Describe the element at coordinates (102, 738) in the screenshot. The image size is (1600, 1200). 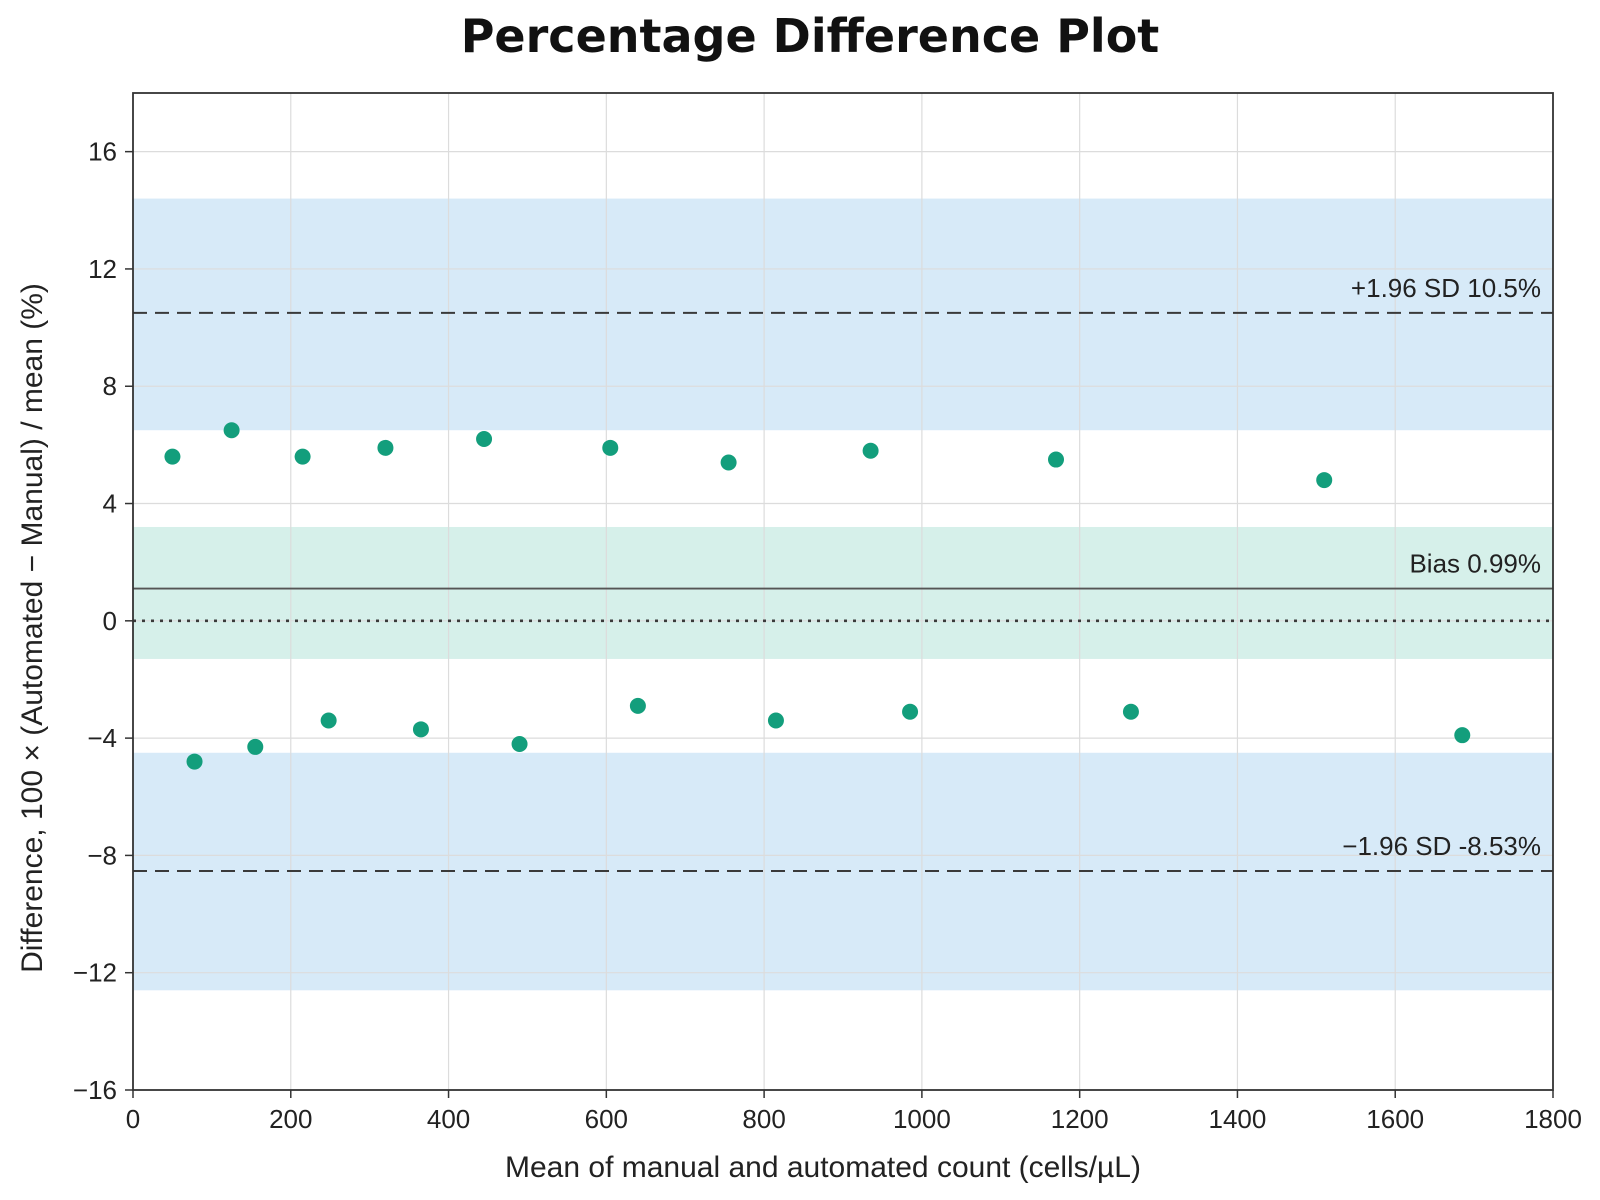
I see `y-tick-label-3: −4` at that location.